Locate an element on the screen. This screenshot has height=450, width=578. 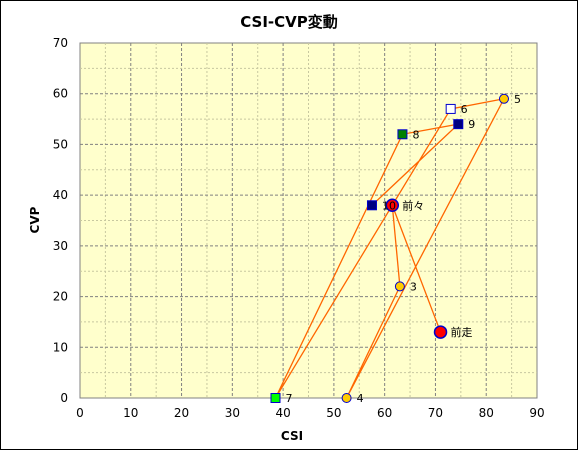
x-axis-label: CSI is located at coordinates (292, 436).